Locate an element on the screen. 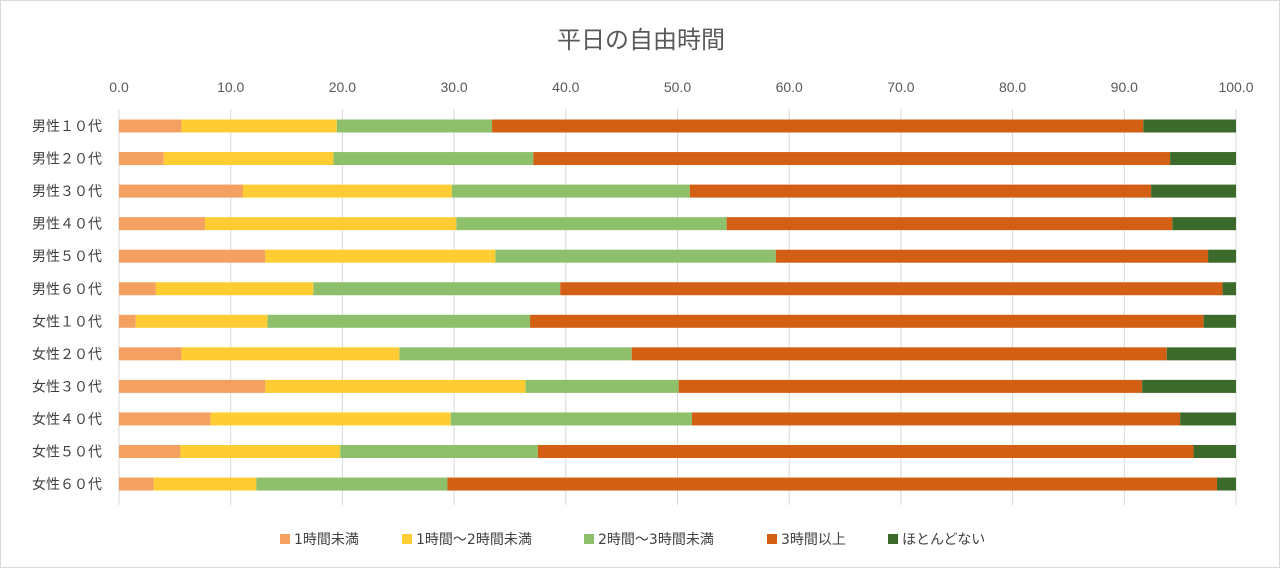 Image resolution: width=1280 pixels, height=568 pixels. x-tick-label: 40.0 is located at coordinates (565, 87).